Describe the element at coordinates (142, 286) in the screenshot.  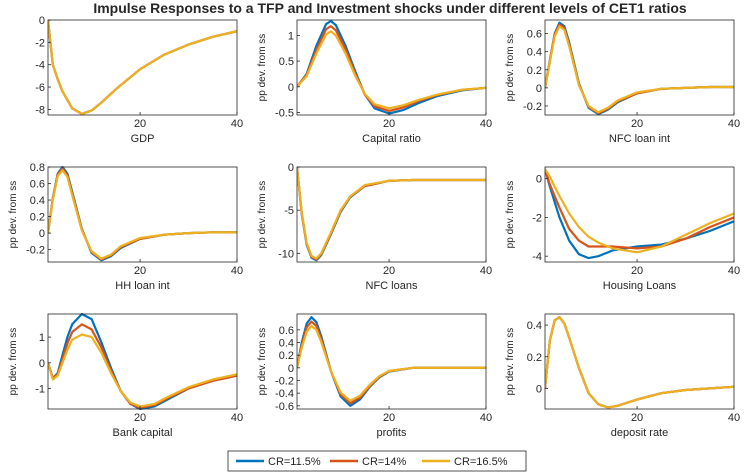
I see `x-axis-label: HH loan int` at that location.